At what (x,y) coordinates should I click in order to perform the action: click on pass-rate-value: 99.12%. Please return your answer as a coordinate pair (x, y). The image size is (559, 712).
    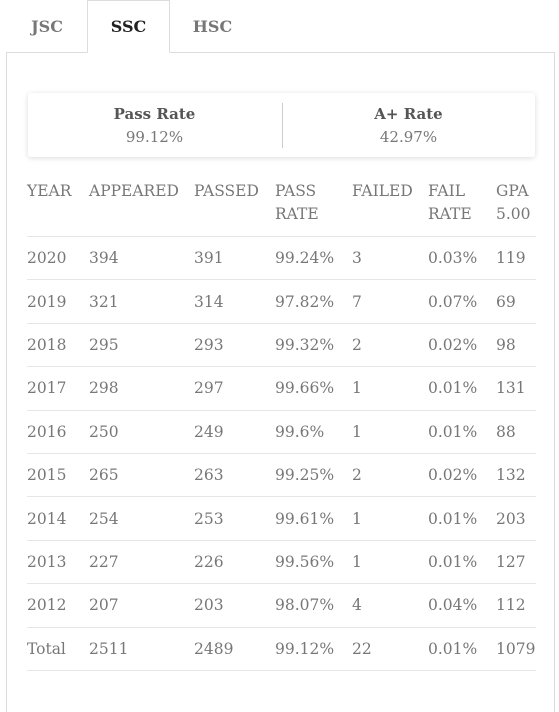
    Looking at the image, I should click on (154, 137).